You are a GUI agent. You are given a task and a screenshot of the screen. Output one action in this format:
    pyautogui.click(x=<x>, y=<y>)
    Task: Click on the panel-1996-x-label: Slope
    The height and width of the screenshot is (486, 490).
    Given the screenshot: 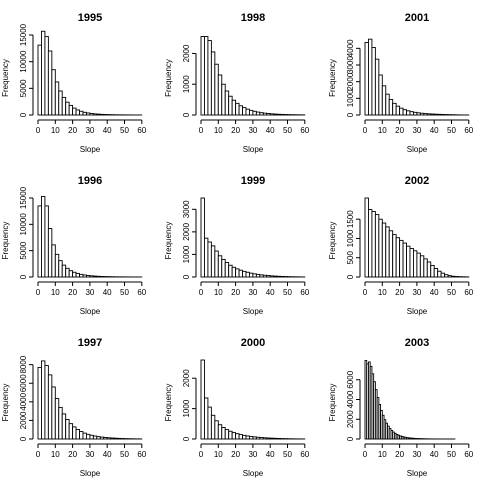 What is the action you would take?
    pyautogui.click(x=90, y=311)
    